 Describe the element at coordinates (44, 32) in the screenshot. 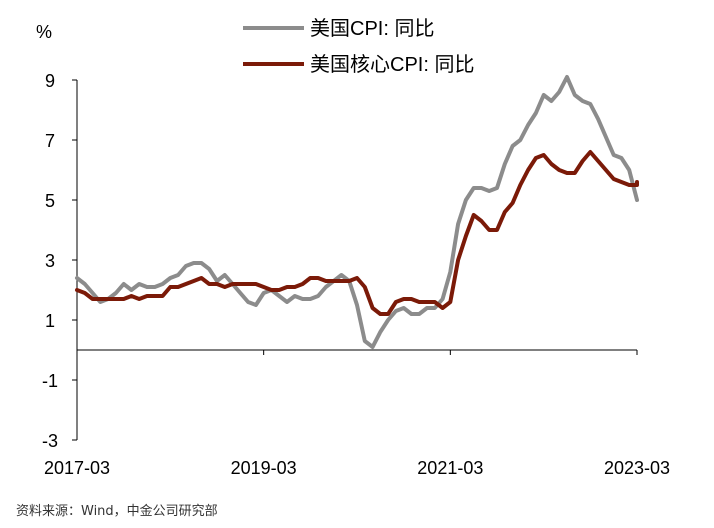

I see `y-axis-unit-label: %` at that location.